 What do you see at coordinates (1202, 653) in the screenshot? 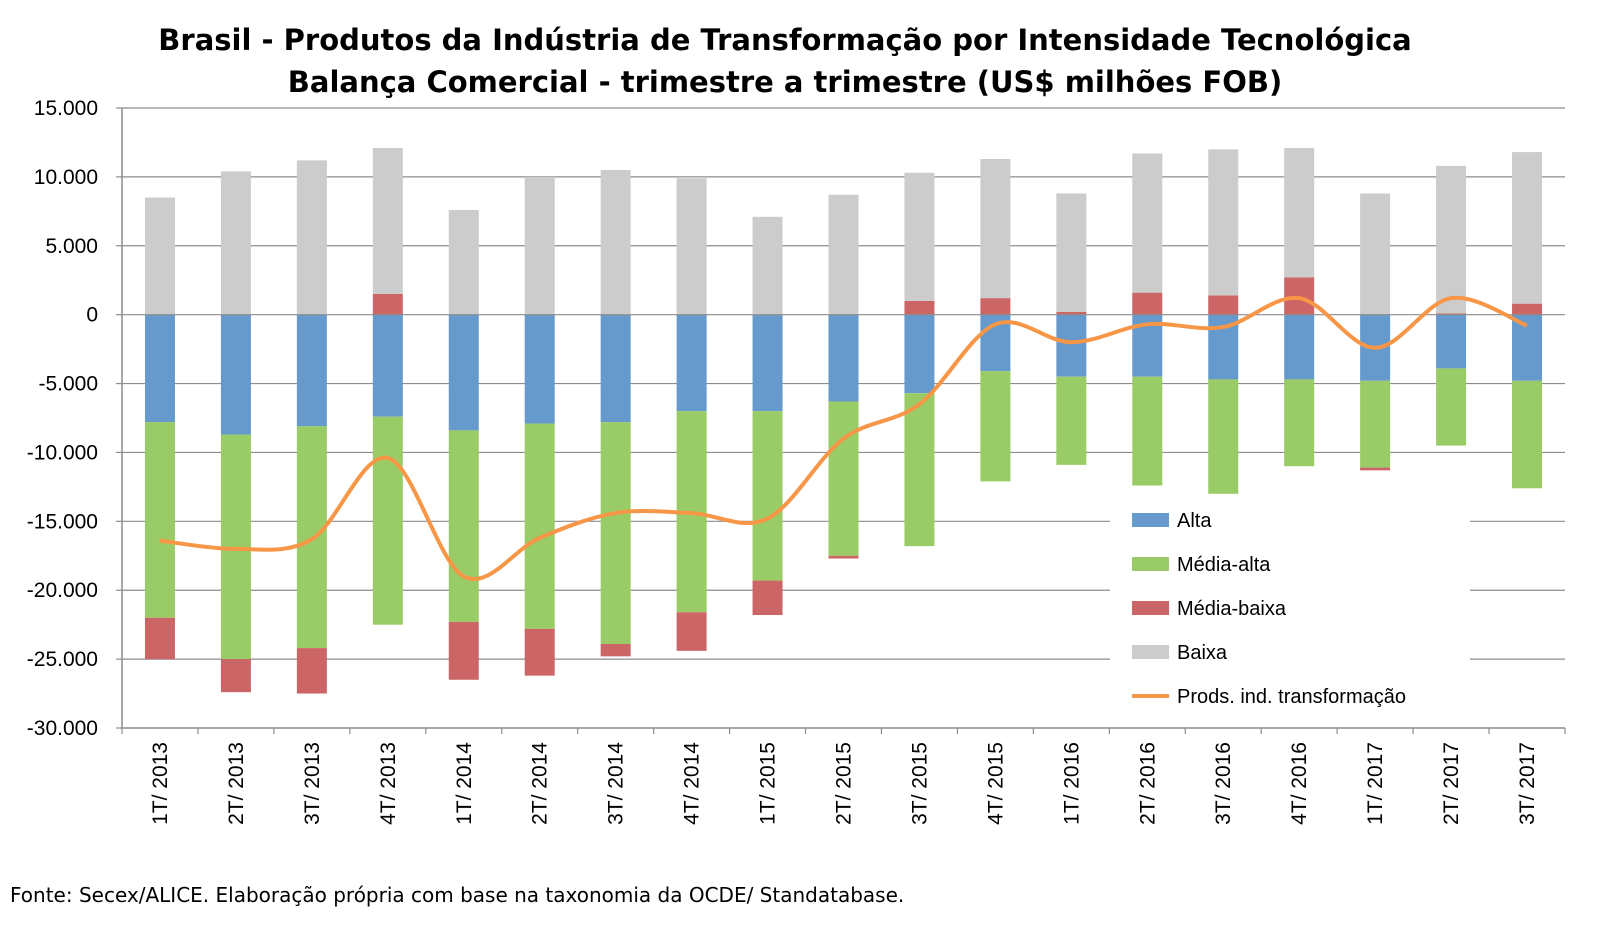
I see `legend-label: Baixa` at bounding box center [1202, 653].